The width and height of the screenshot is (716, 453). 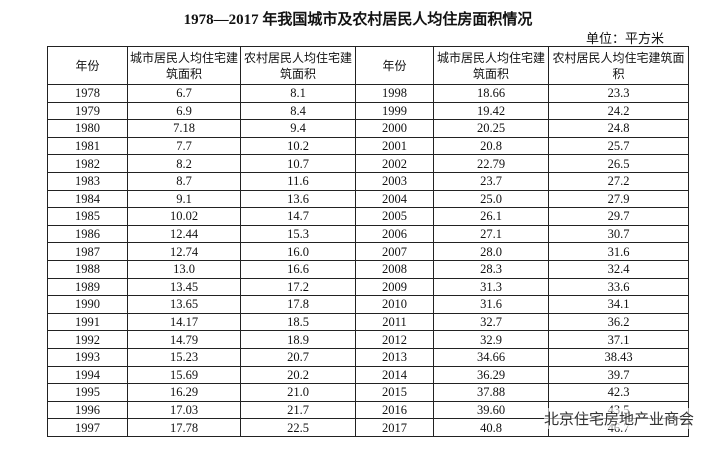 What do you see at coordinates (298, 111) in the screenshot?
I see `table-cell: 8.4` at bounding box center [298, 111].